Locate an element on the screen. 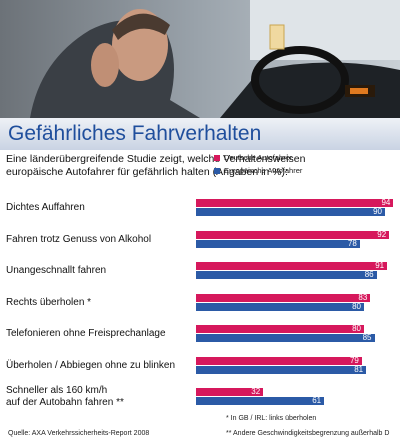 The width and height of the screenshot is (400, 444). title-bar is located at coordinates (200, 134).